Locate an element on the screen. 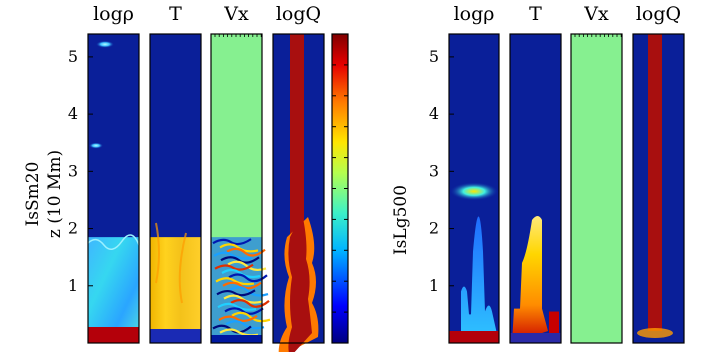  issm20-vx-streaks is located at coordinates (241, 287).